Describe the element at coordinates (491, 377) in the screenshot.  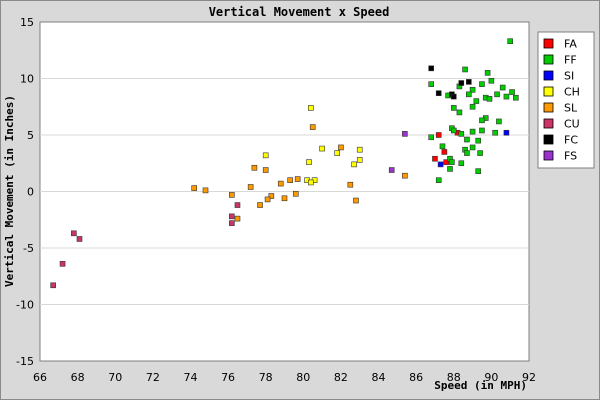
I see `x-tick-label: 90` at that location.